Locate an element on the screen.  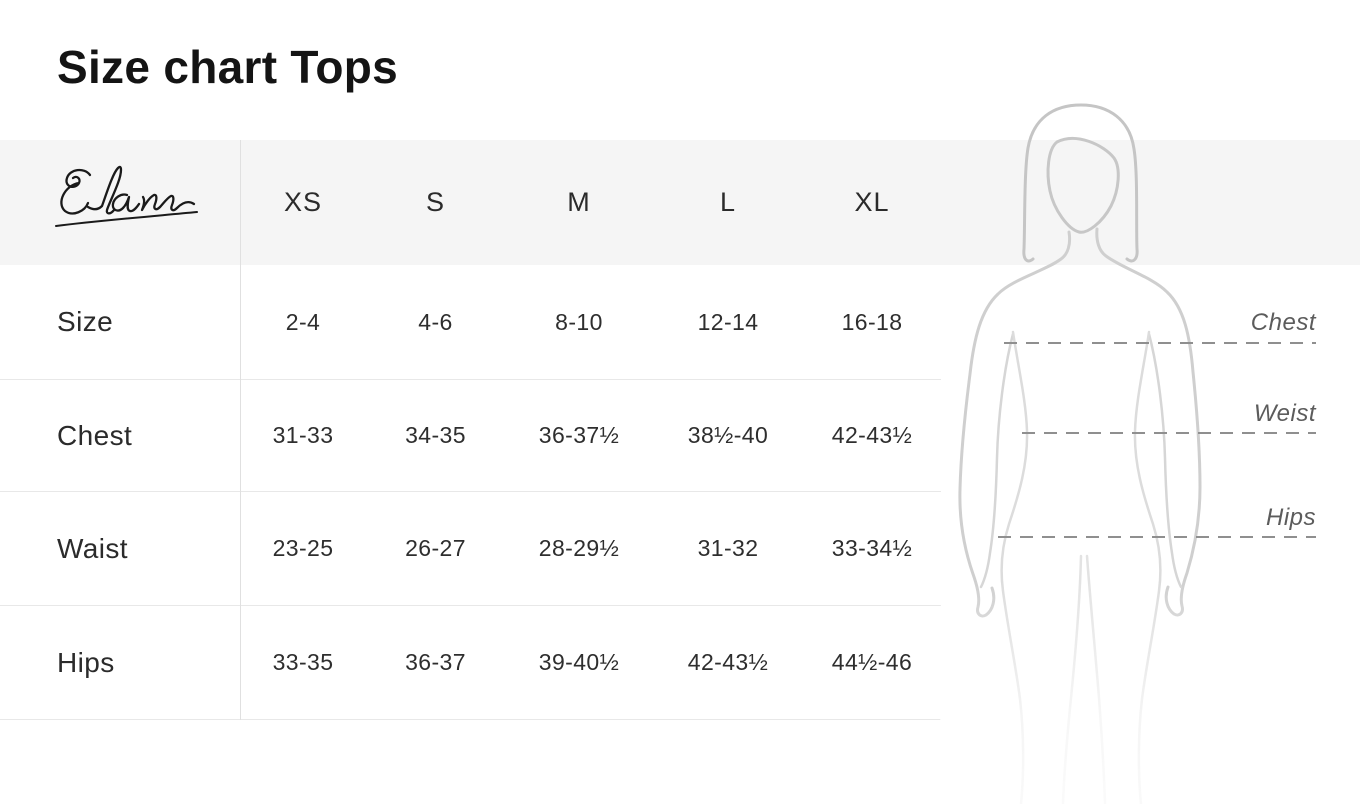
size-cell: 8-10 is located at coordinates (579, 321).